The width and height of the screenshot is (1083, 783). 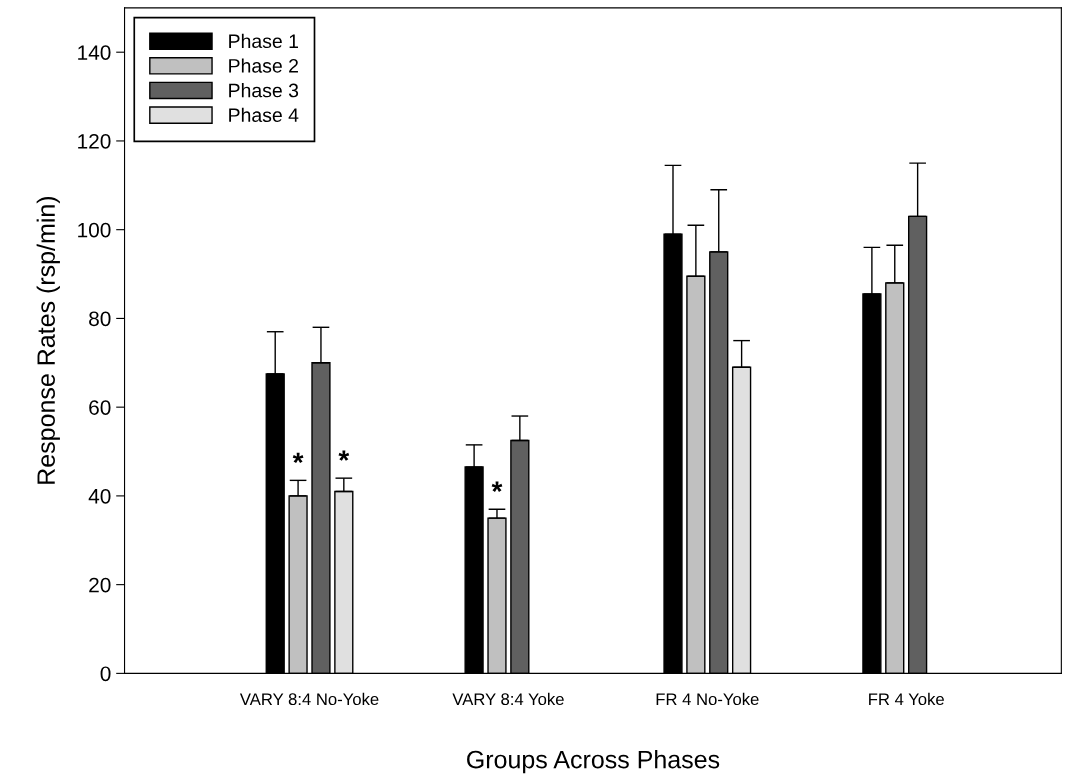 I want to click on y-tick-label: 0, so click(x=105, y=674).